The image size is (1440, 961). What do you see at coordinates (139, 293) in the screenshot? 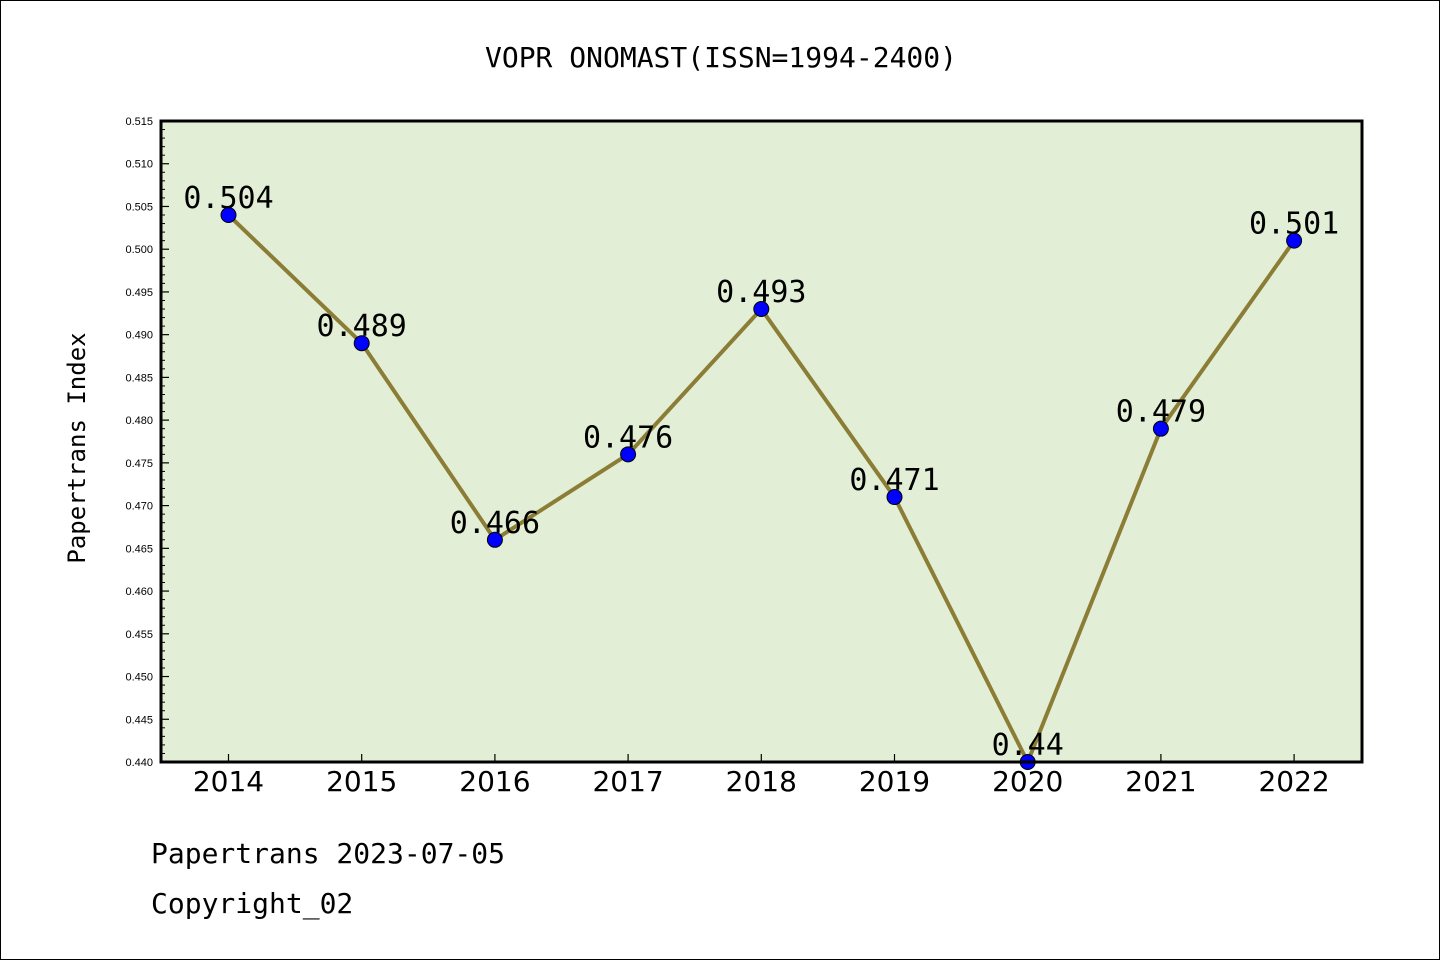
I see `y-tick-label: 0.495` at bounding box center [139, 293].